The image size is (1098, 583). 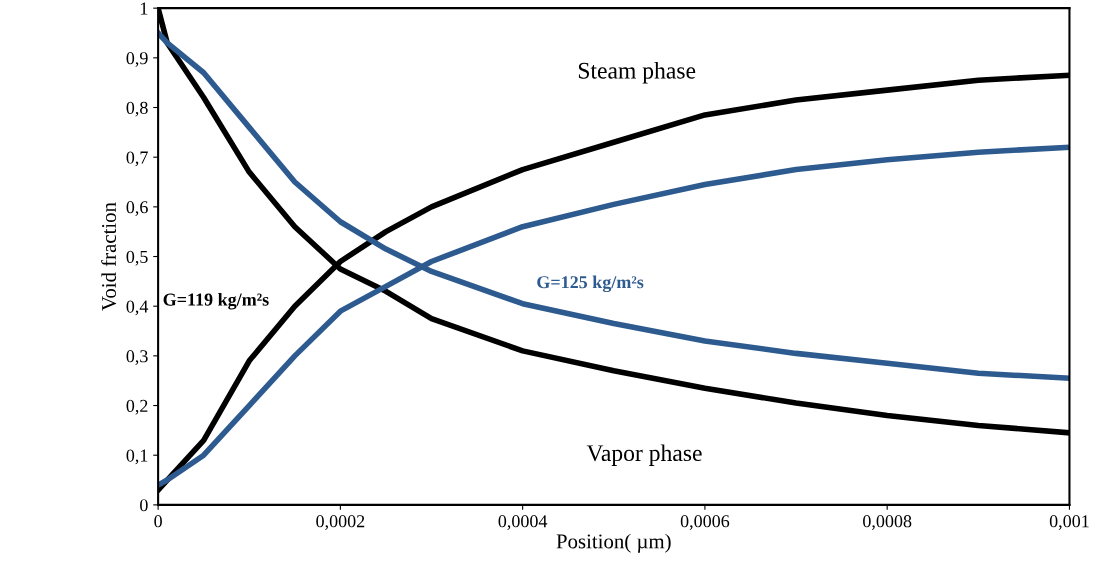 I want to click on y-tick-label: 0,4, so click(x=137, y=308).